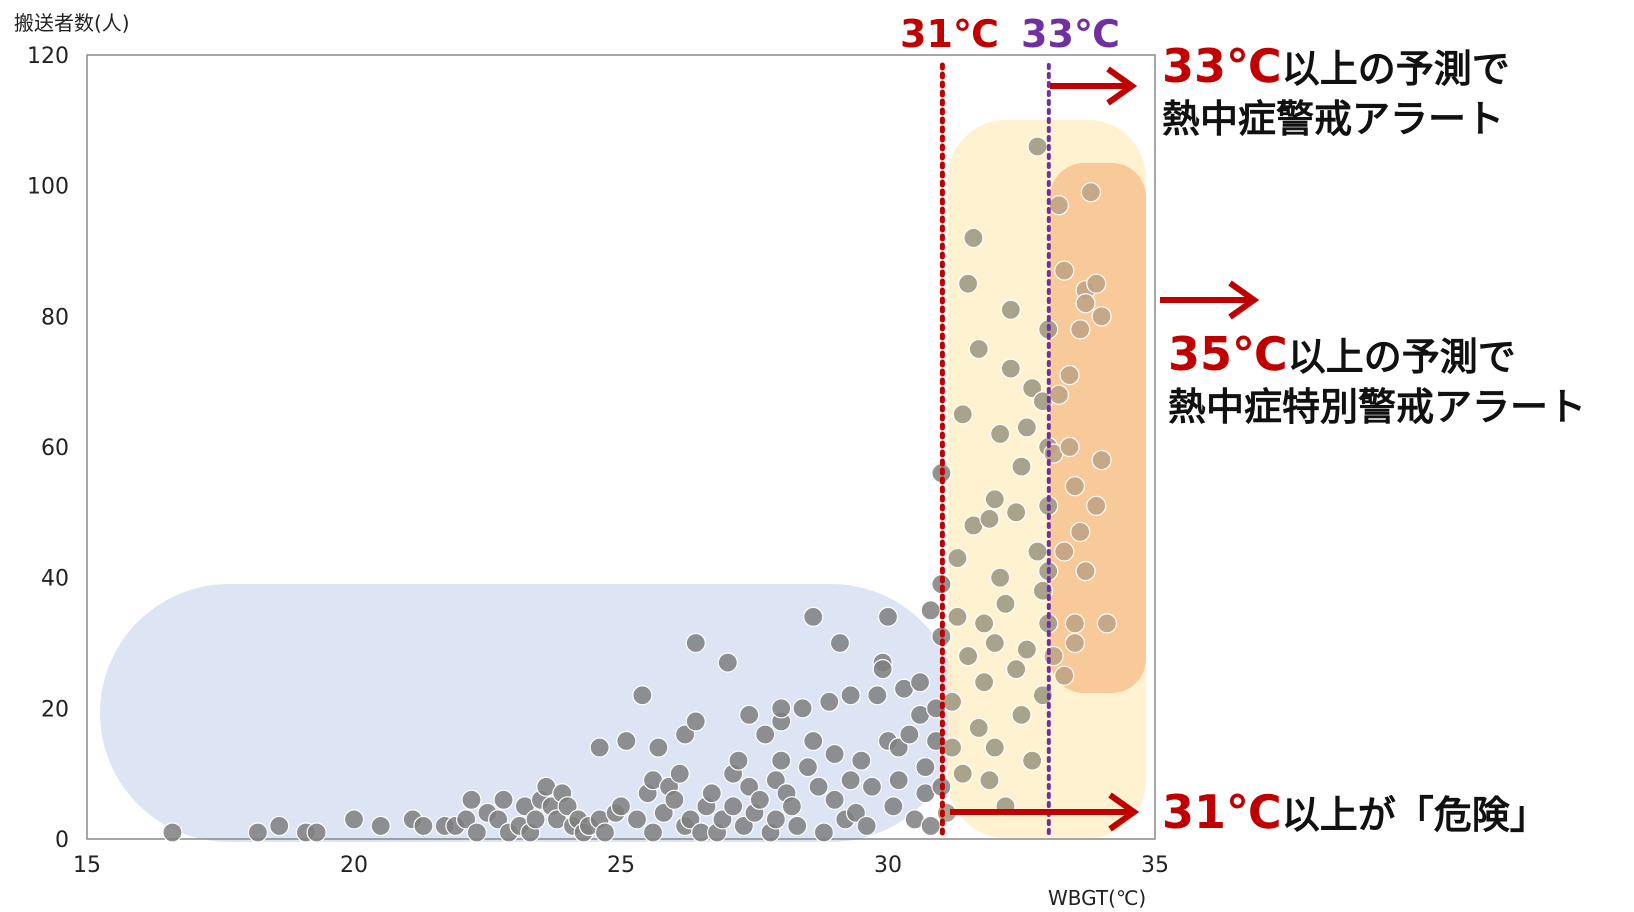 The width and height of the screenshot is (1634, 912). What do you see at coordinates (530, 713) in the screenshot?
I see `zone-below-31-blue` at bounding box center [530, 713].